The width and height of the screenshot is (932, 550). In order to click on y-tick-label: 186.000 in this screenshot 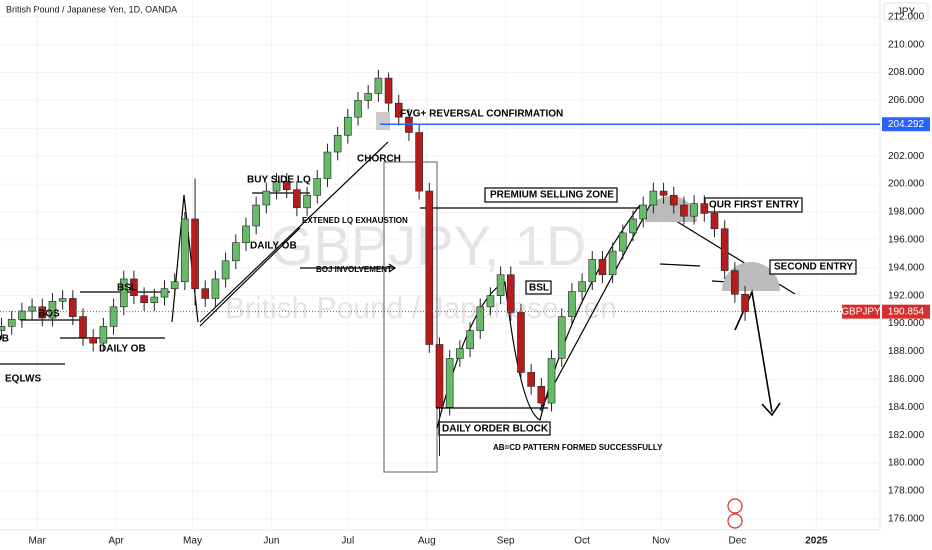, I will do `click(906, 379)`.